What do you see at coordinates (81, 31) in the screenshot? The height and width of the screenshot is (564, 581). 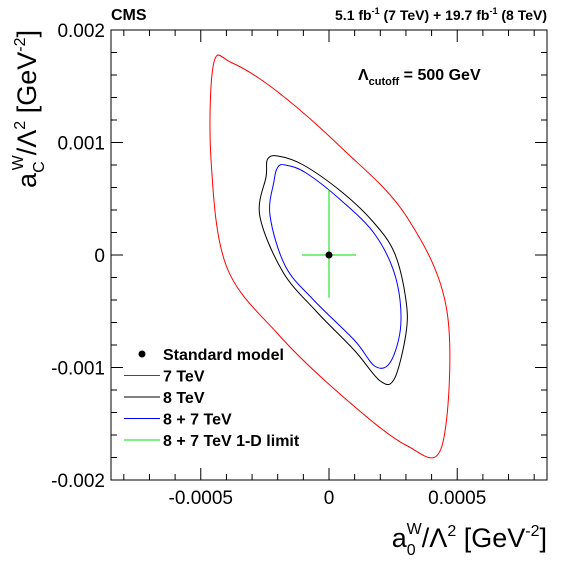 I see `y-tick-label: 0.002` at bounding box center [81, 31].